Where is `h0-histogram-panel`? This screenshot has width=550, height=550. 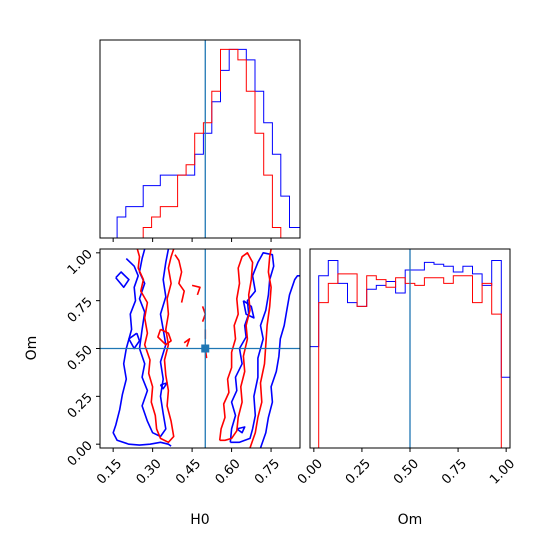 h0-histogram-panel is located at coordinates (200, 140).